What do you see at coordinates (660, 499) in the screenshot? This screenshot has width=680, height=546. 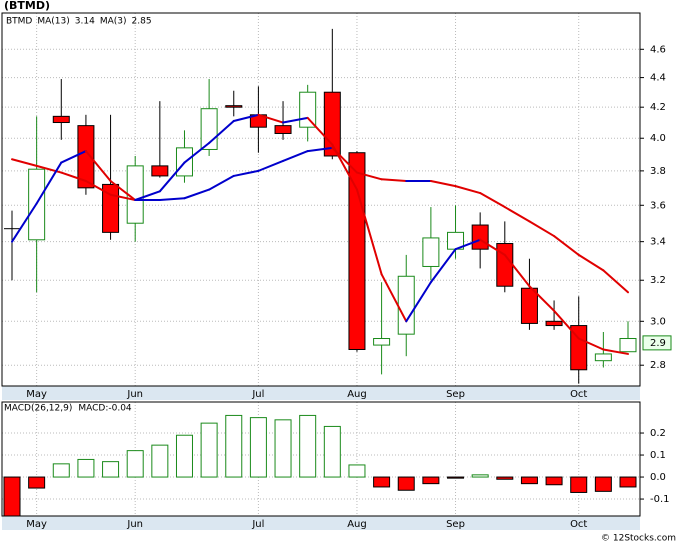 I see `y-tick-label: -0.1` at bounding box center [660, 499].